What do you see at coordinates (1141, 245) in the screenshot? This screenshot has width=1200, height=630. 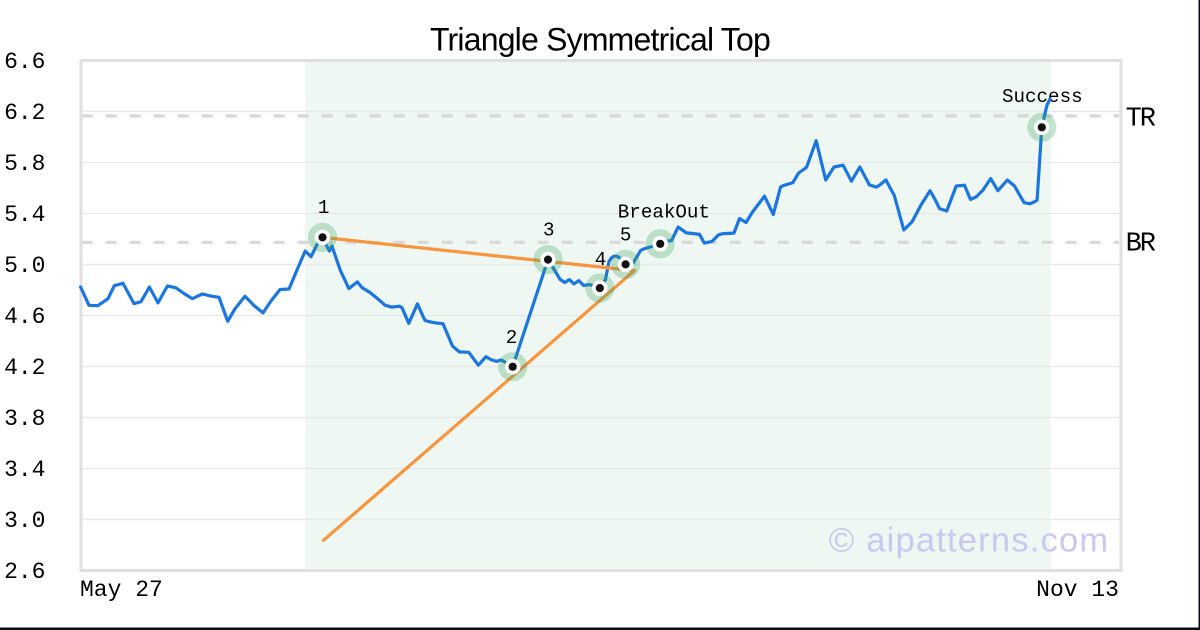 I see `svg-text: BR` at bounding box center [1141, 245].